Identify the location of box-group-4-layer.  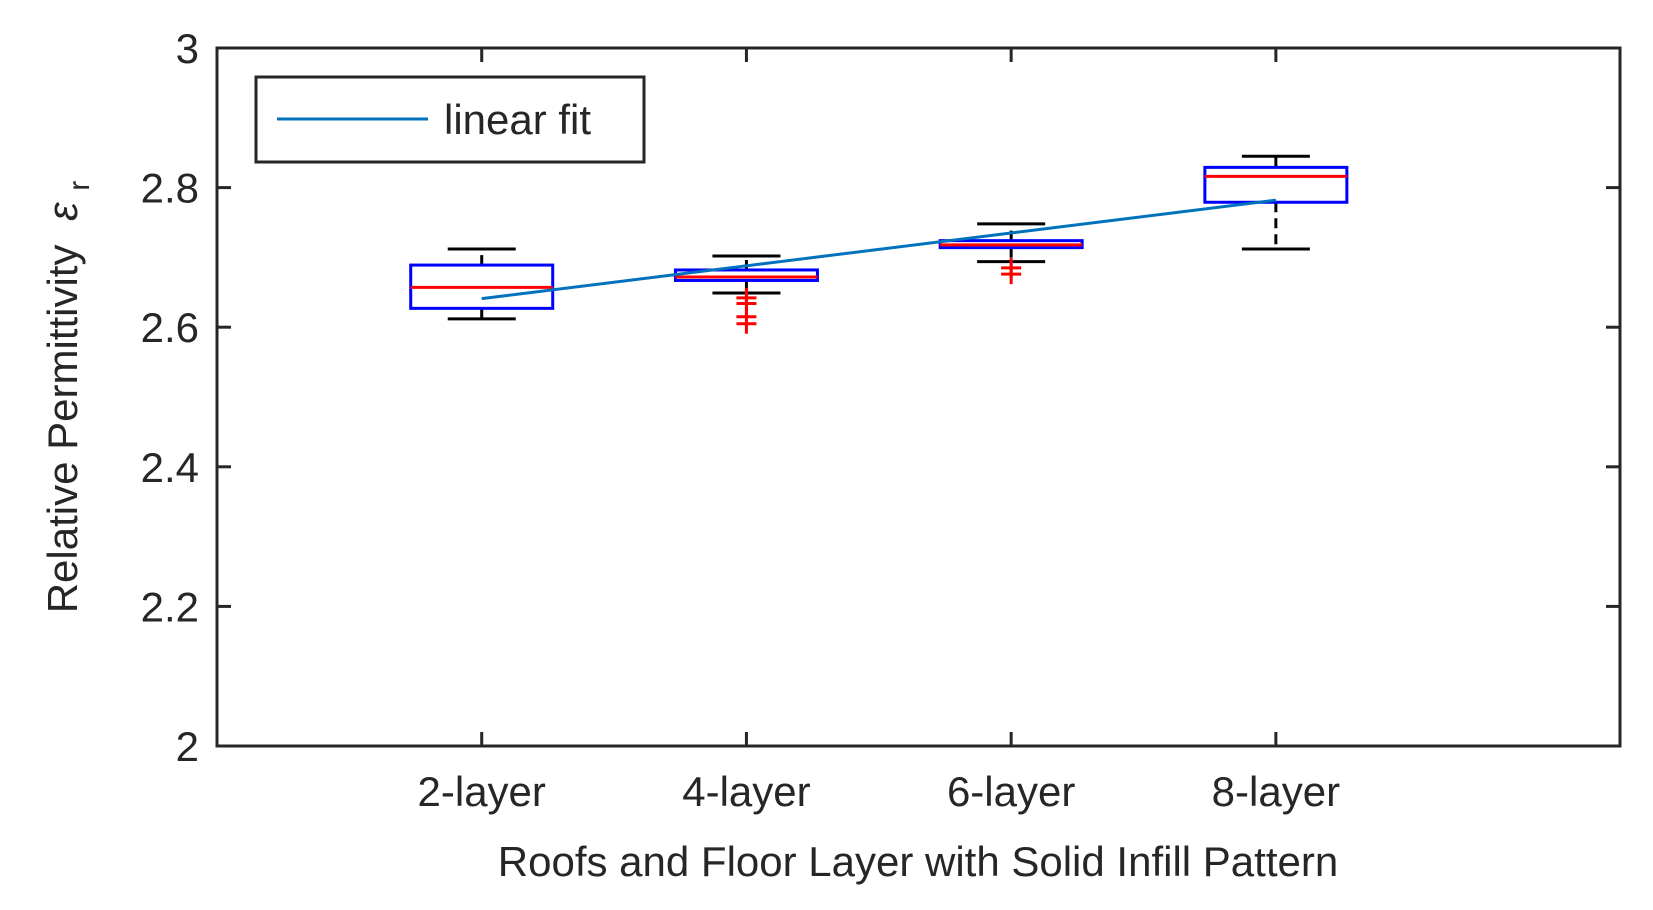
(746, 294).